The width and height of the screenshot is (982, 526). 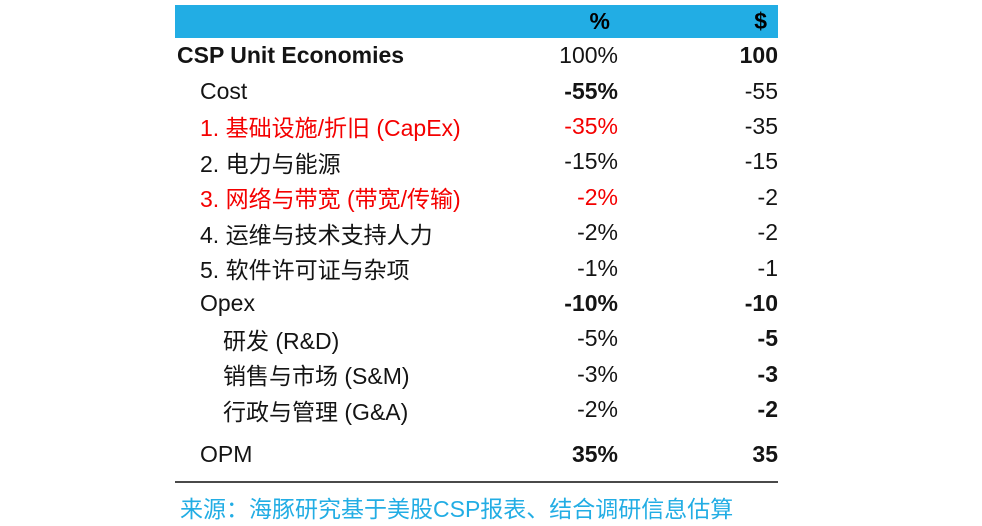 I want to click on row-percent-value: -55%, so click(x=591, y=90).